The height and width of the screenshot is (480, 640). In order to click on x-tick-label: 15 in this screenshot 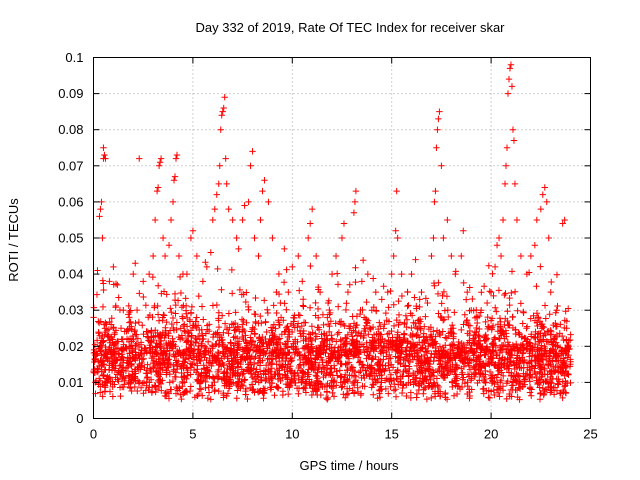, I will do `click(391, 434)`.